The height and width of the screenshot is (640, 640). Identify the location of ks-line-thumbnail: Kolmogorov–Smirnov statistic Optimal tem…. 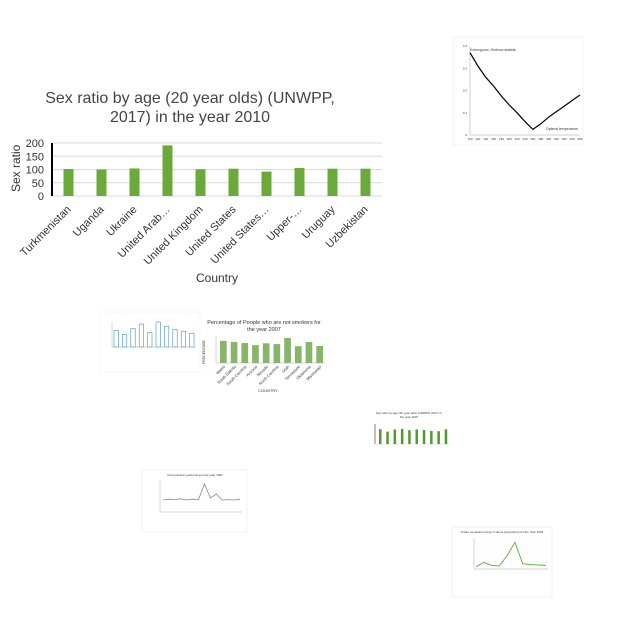
(518, 91).